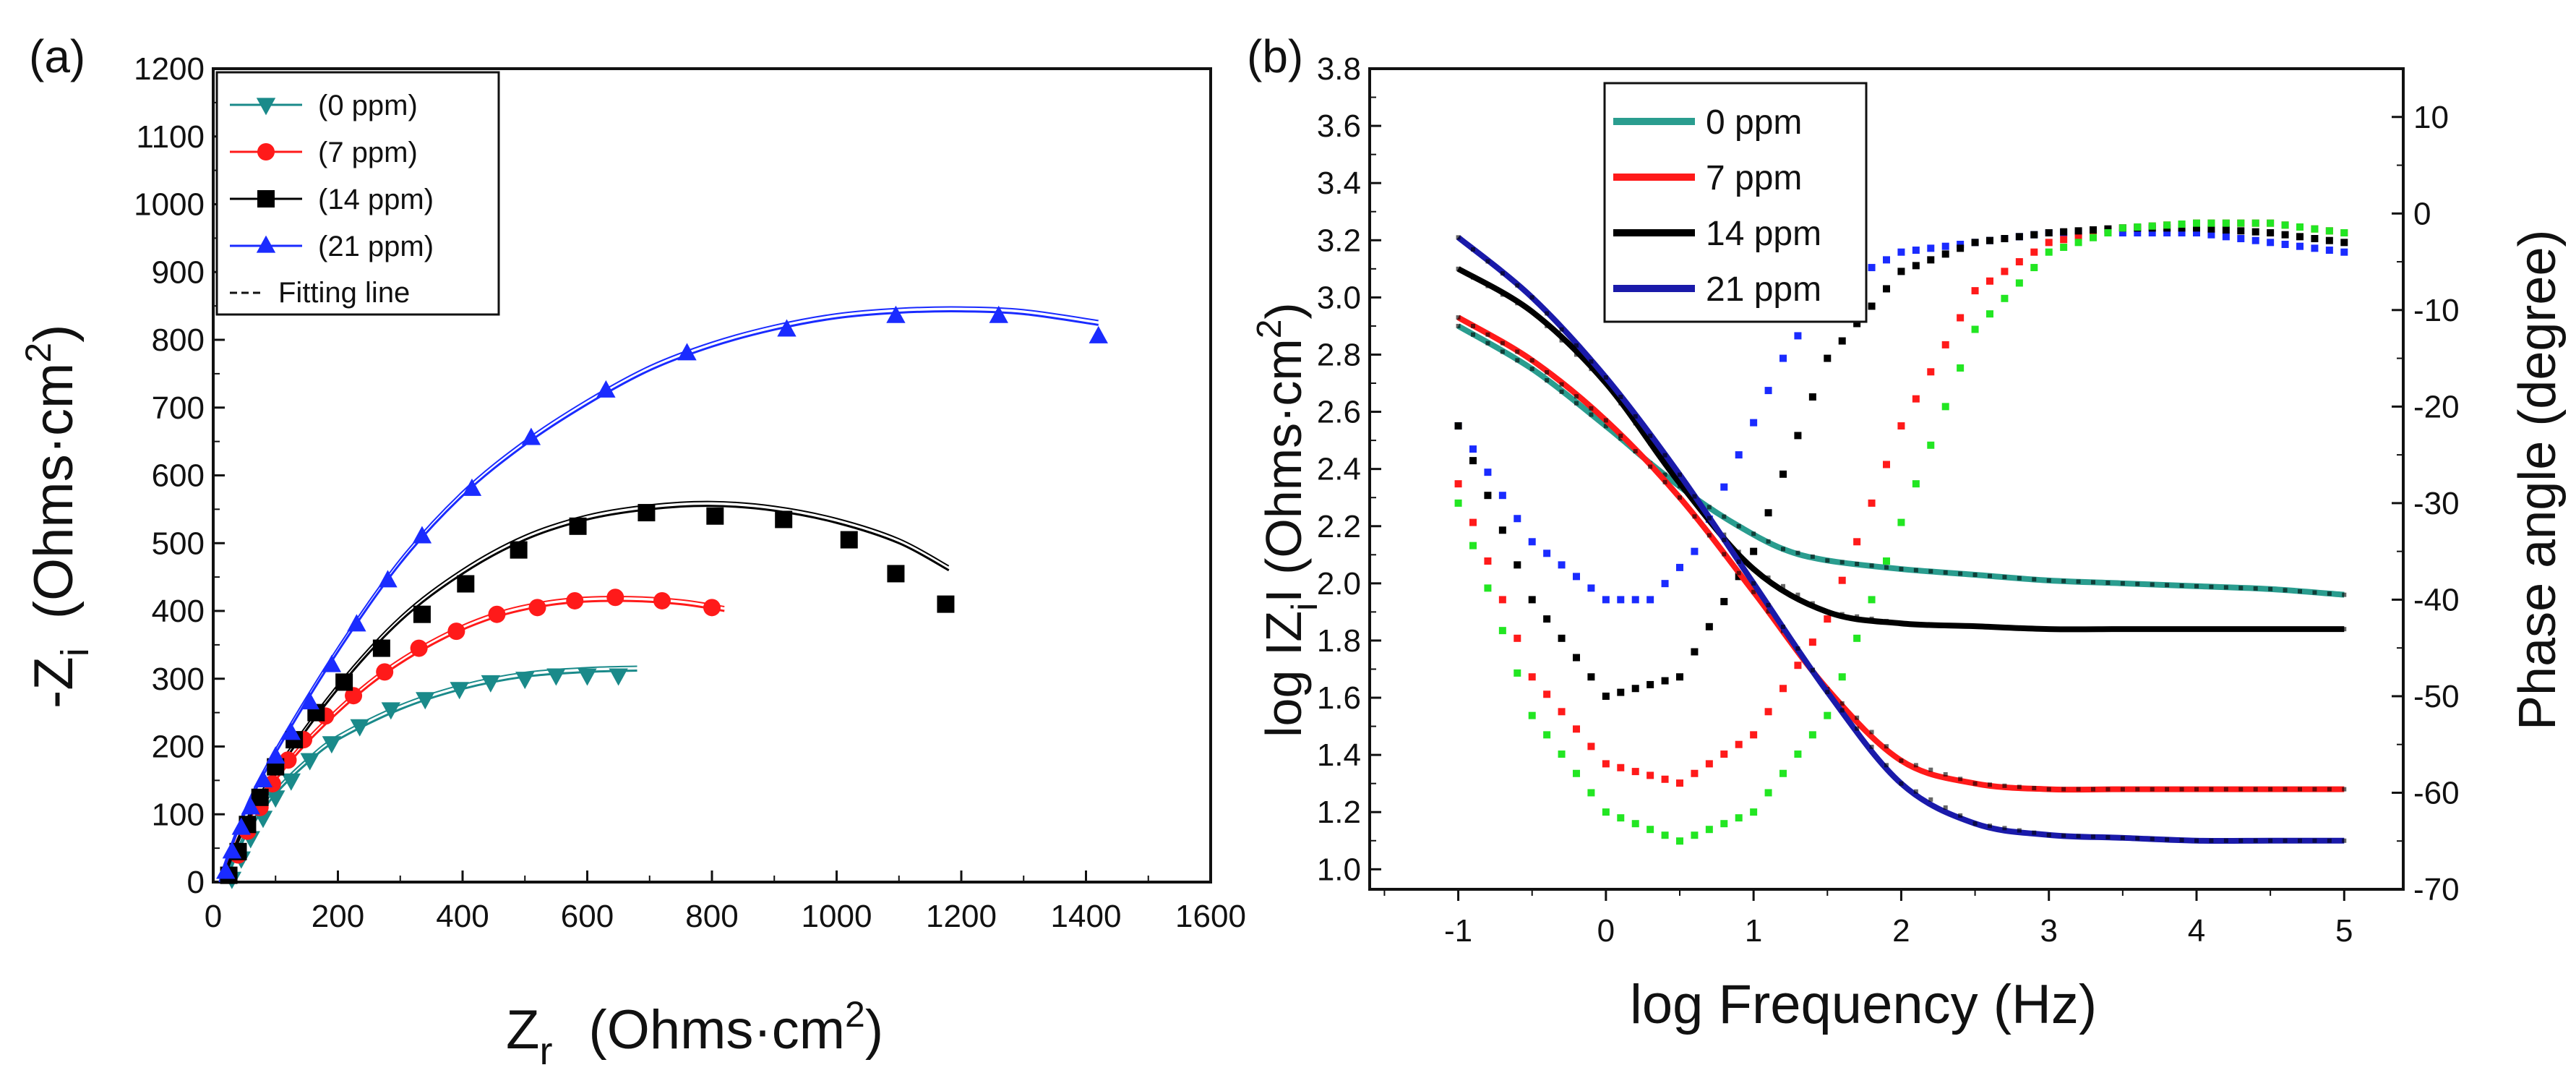 The image size is (2576, 1078). Describe the element at coordinates (214, 916) in the screenshot. I see `panel-a-x-tick-label: 0` at that location.